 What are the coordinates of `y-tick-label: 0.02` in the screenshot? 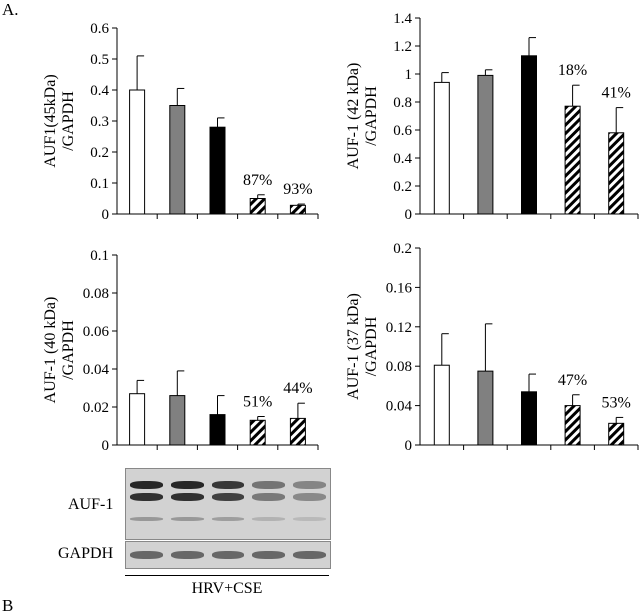 It's located at (96, 408).